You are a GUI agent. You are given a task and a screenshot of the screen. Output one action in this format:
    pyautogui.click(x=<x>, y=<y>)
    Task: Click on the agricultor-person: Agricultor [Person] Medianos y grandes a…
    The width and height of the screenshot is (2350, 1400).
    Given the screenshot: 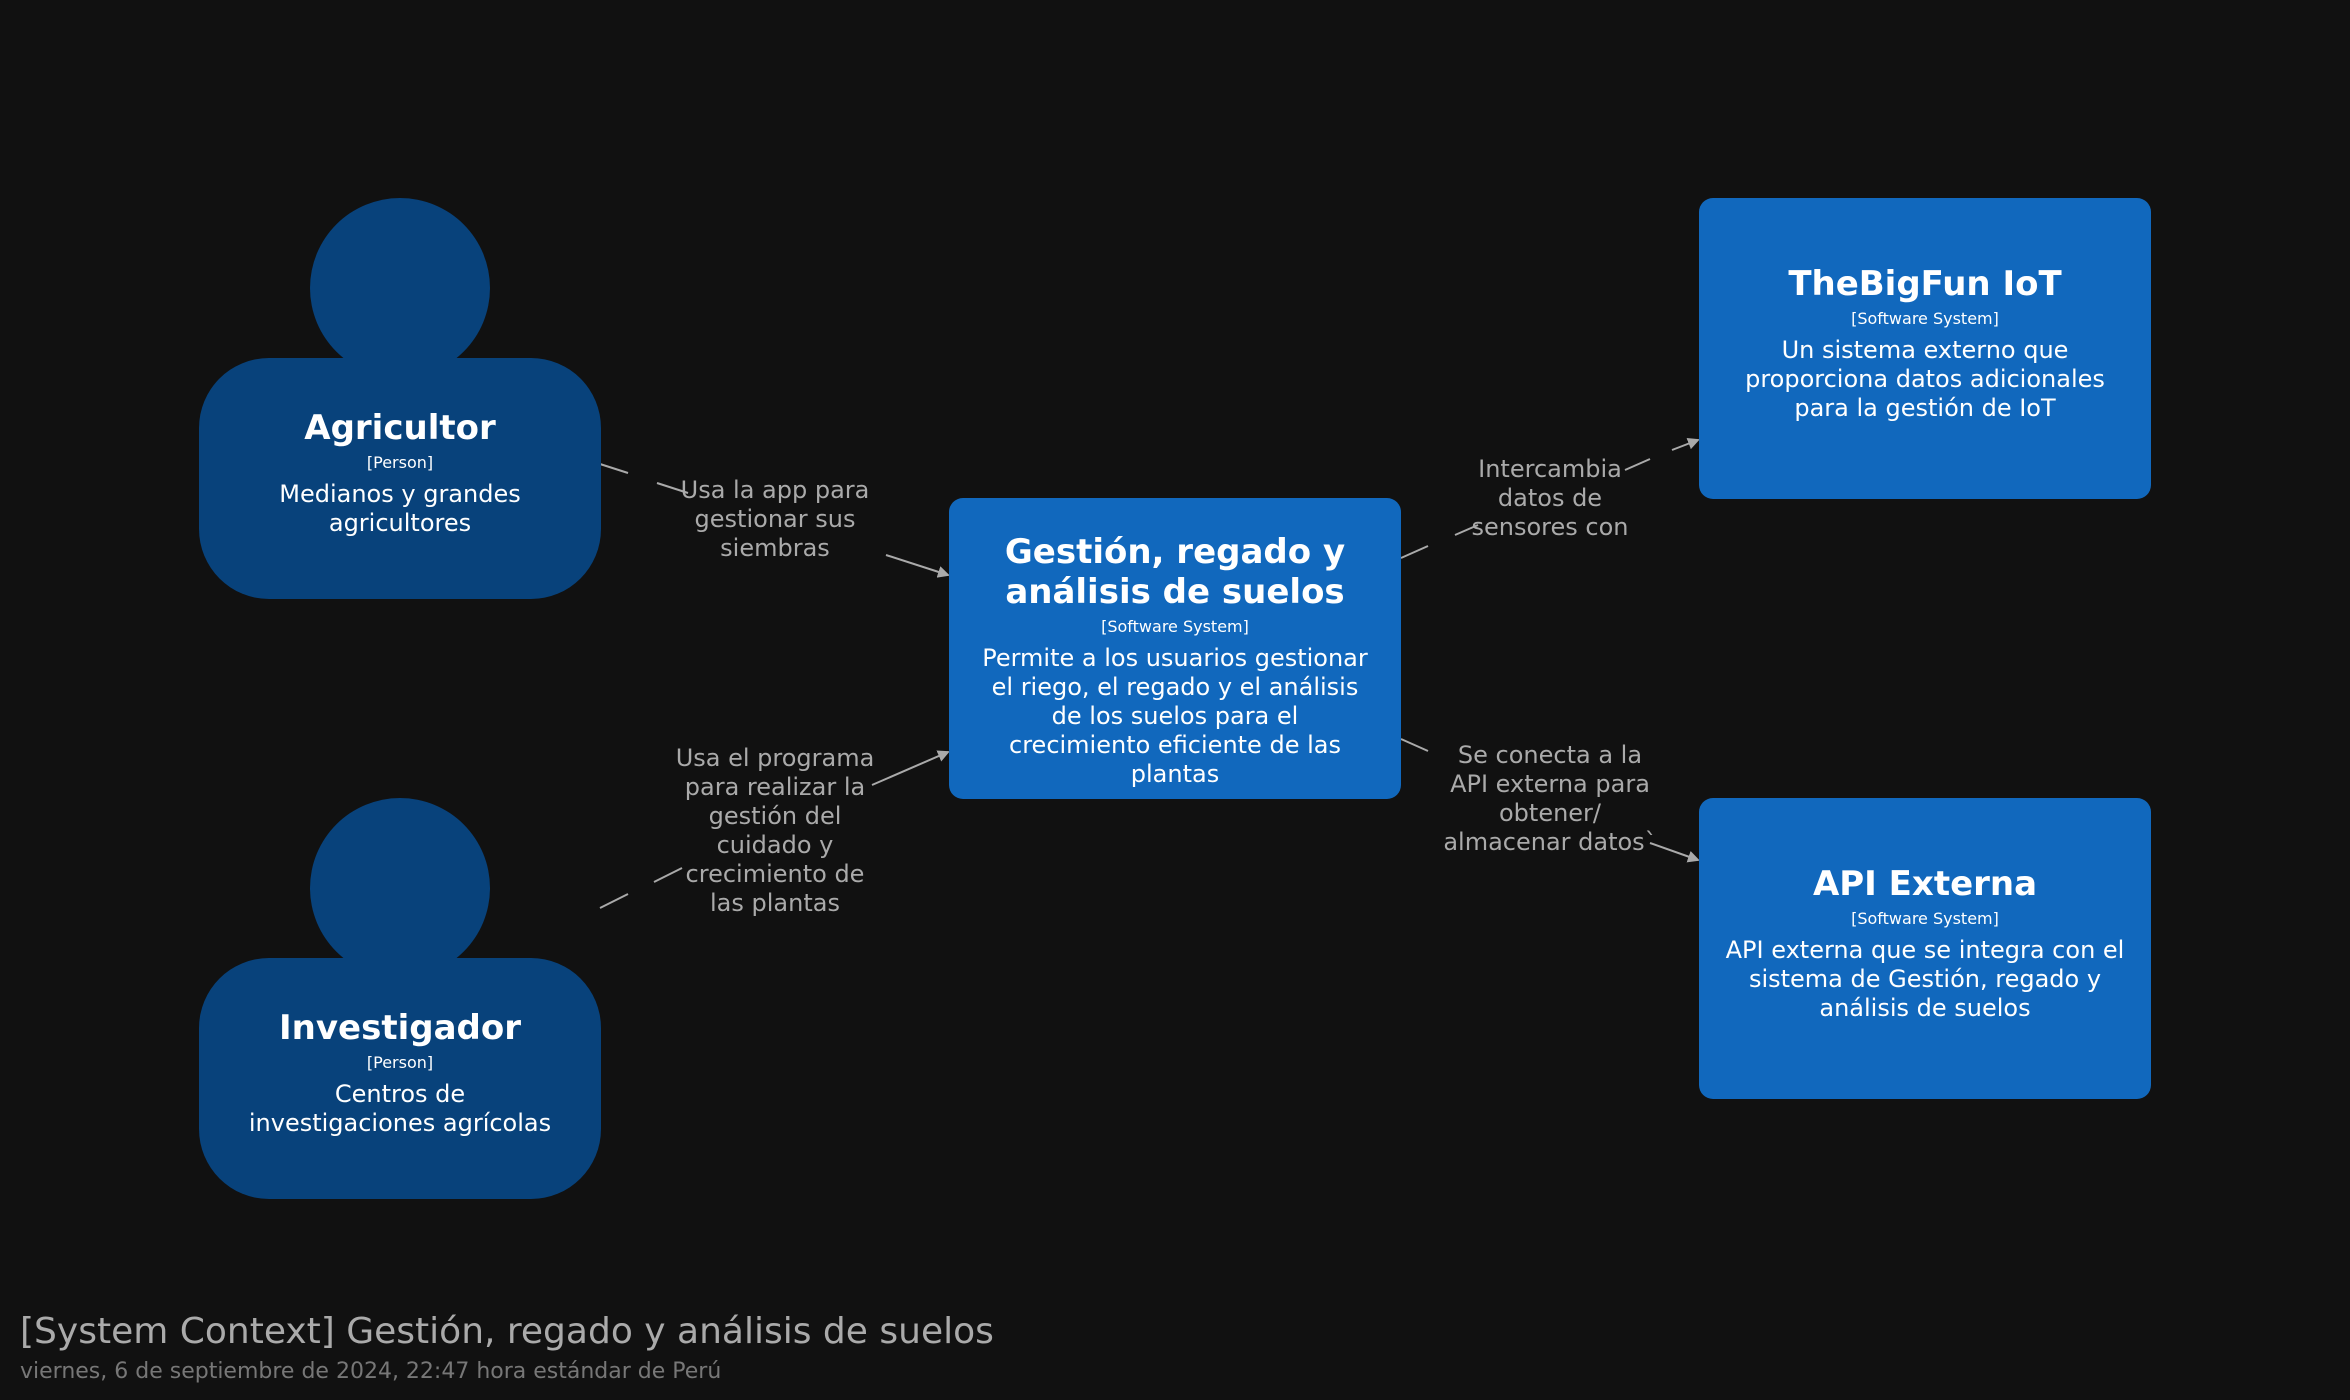 What is the action you would take?
    pyautogui.click(x=400, y=478)
    